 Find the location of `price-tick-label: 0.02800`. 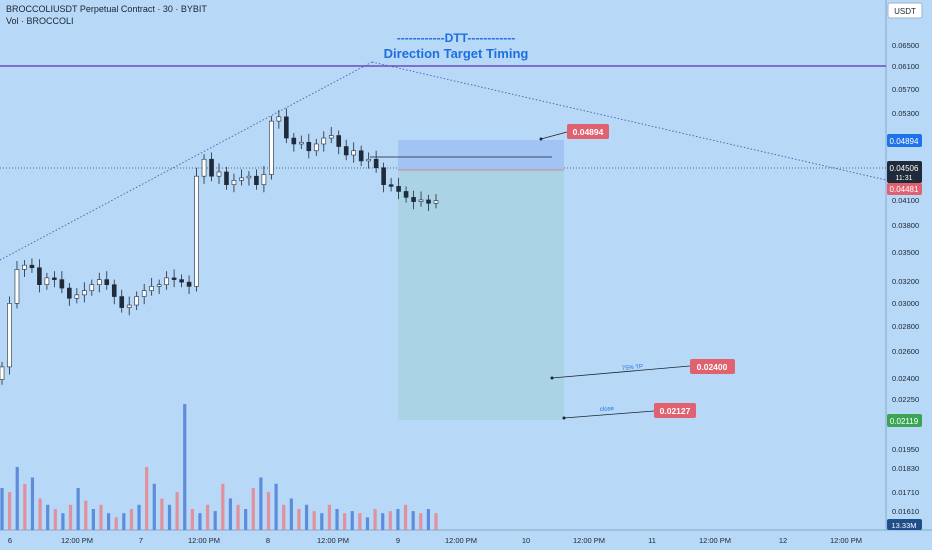

price-tick-label: 0.02800 is located at coordinates (905, 326).